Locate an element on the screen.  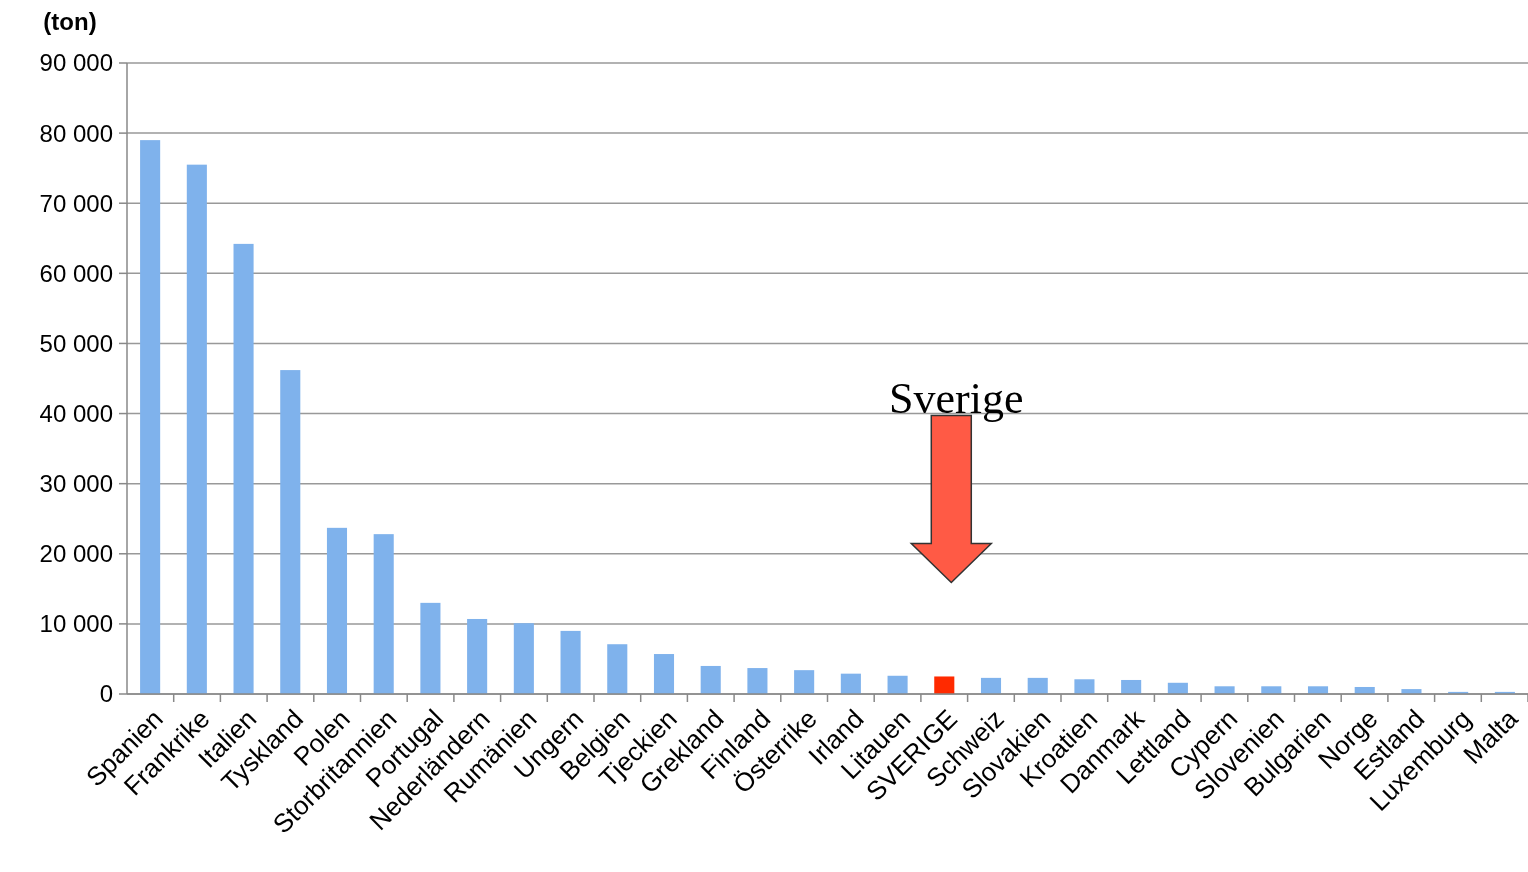
y-tick-label: 80 000 is located at coordinates (76, 133).